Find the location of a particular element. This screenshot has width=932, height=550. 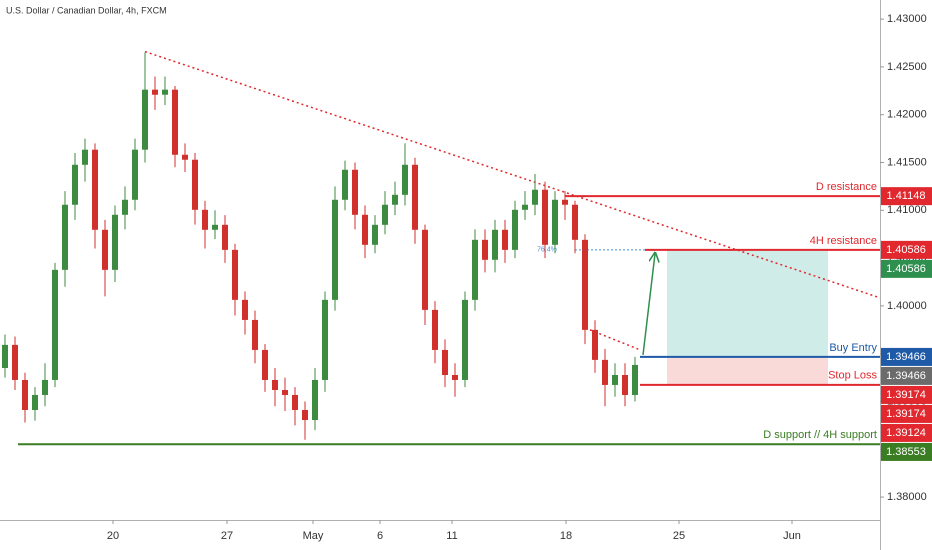

x-tick-label: 11 is located at coordinates (451, 536).